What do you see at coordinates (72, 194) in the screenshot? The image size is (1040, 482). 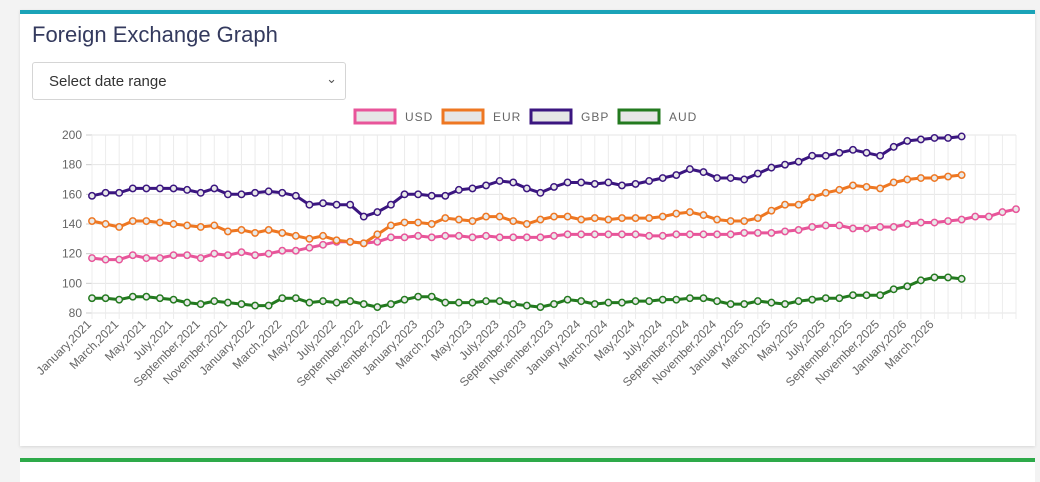 I see `y-tick-label: 160` at bounding box center [72, 194].